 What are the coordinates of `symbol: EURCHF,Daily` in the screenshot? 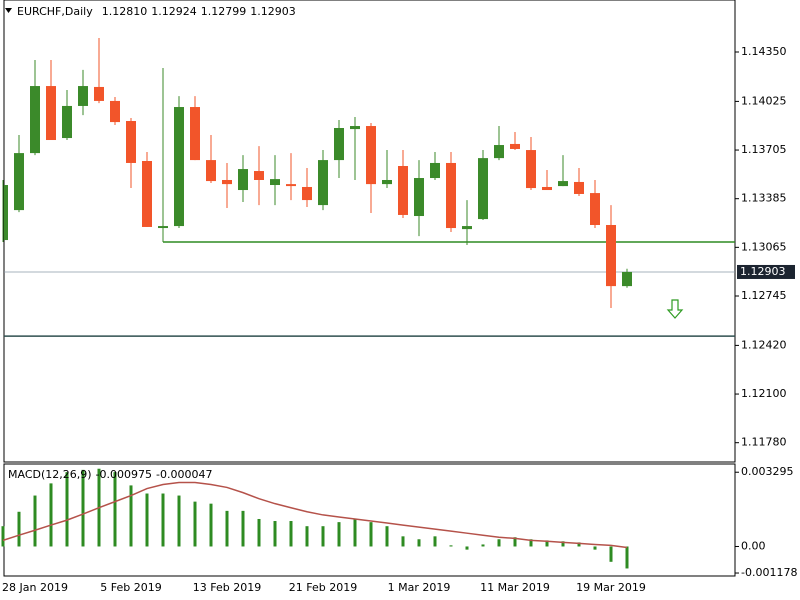 It's located at (55, 11).